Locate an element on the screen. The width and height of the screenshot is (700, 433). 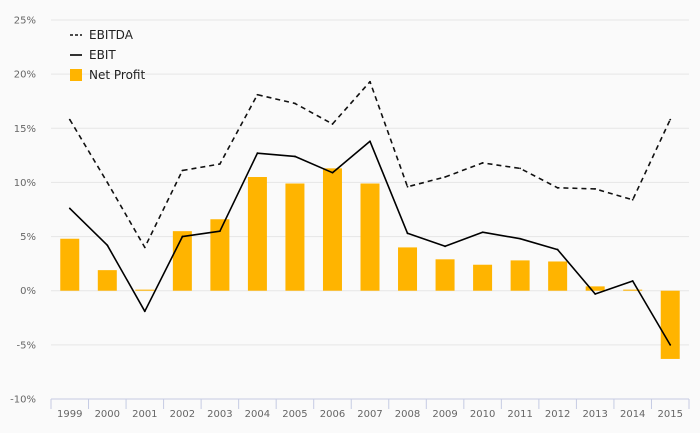
x-tick-label: 2005 is located at coordinates (294, 414).